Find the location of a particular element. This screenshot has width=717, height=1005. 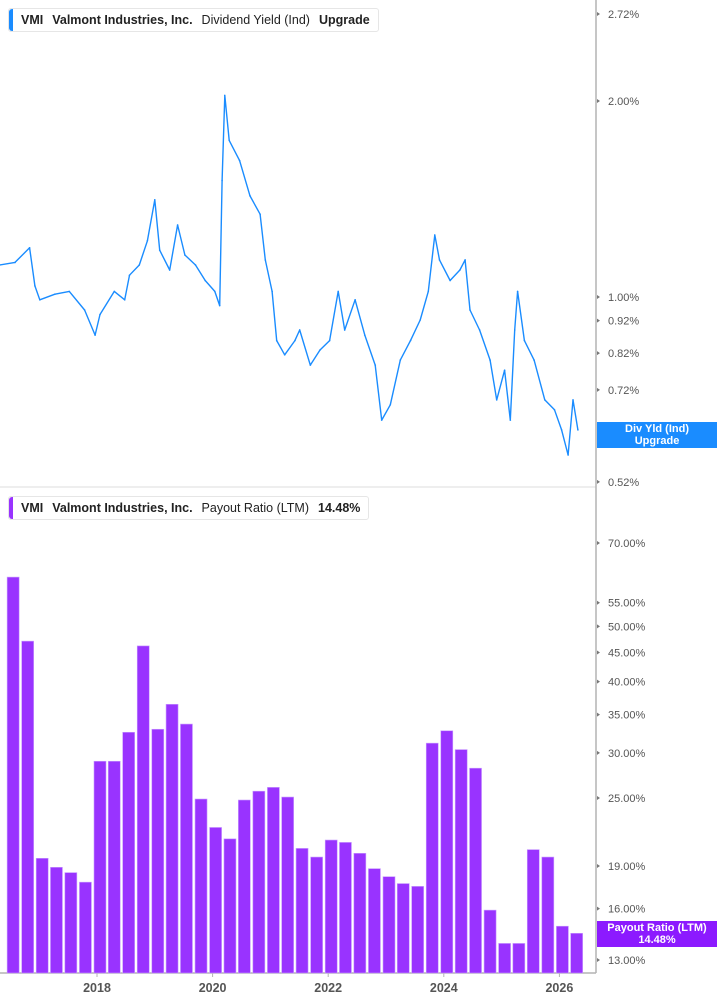

y-tick-label: 0.82% is located at coordinates (623, 354).